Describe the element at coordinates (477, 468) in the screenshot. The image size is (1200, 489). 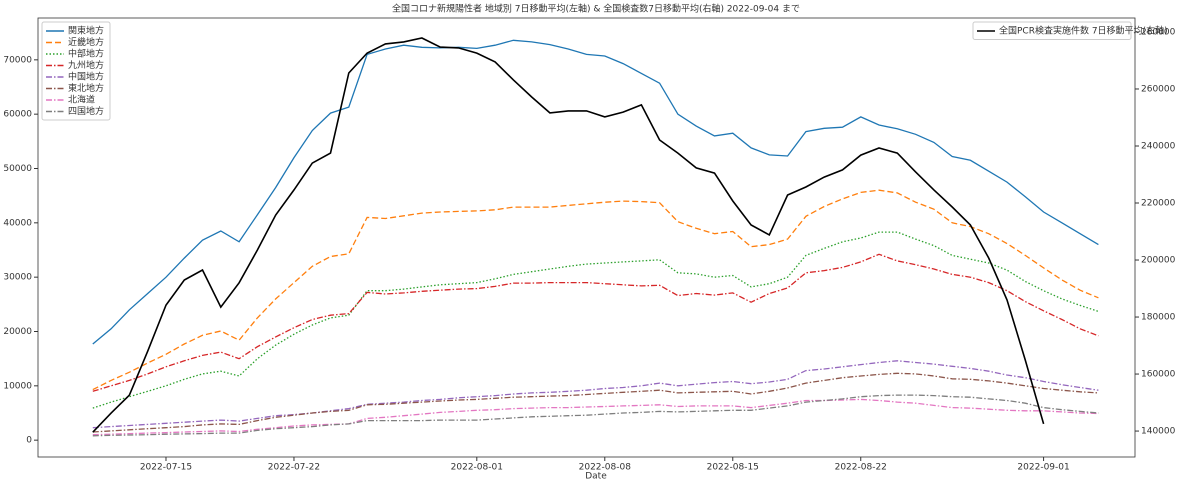
I see `x-tick-label: 2022-08-01` at that location.